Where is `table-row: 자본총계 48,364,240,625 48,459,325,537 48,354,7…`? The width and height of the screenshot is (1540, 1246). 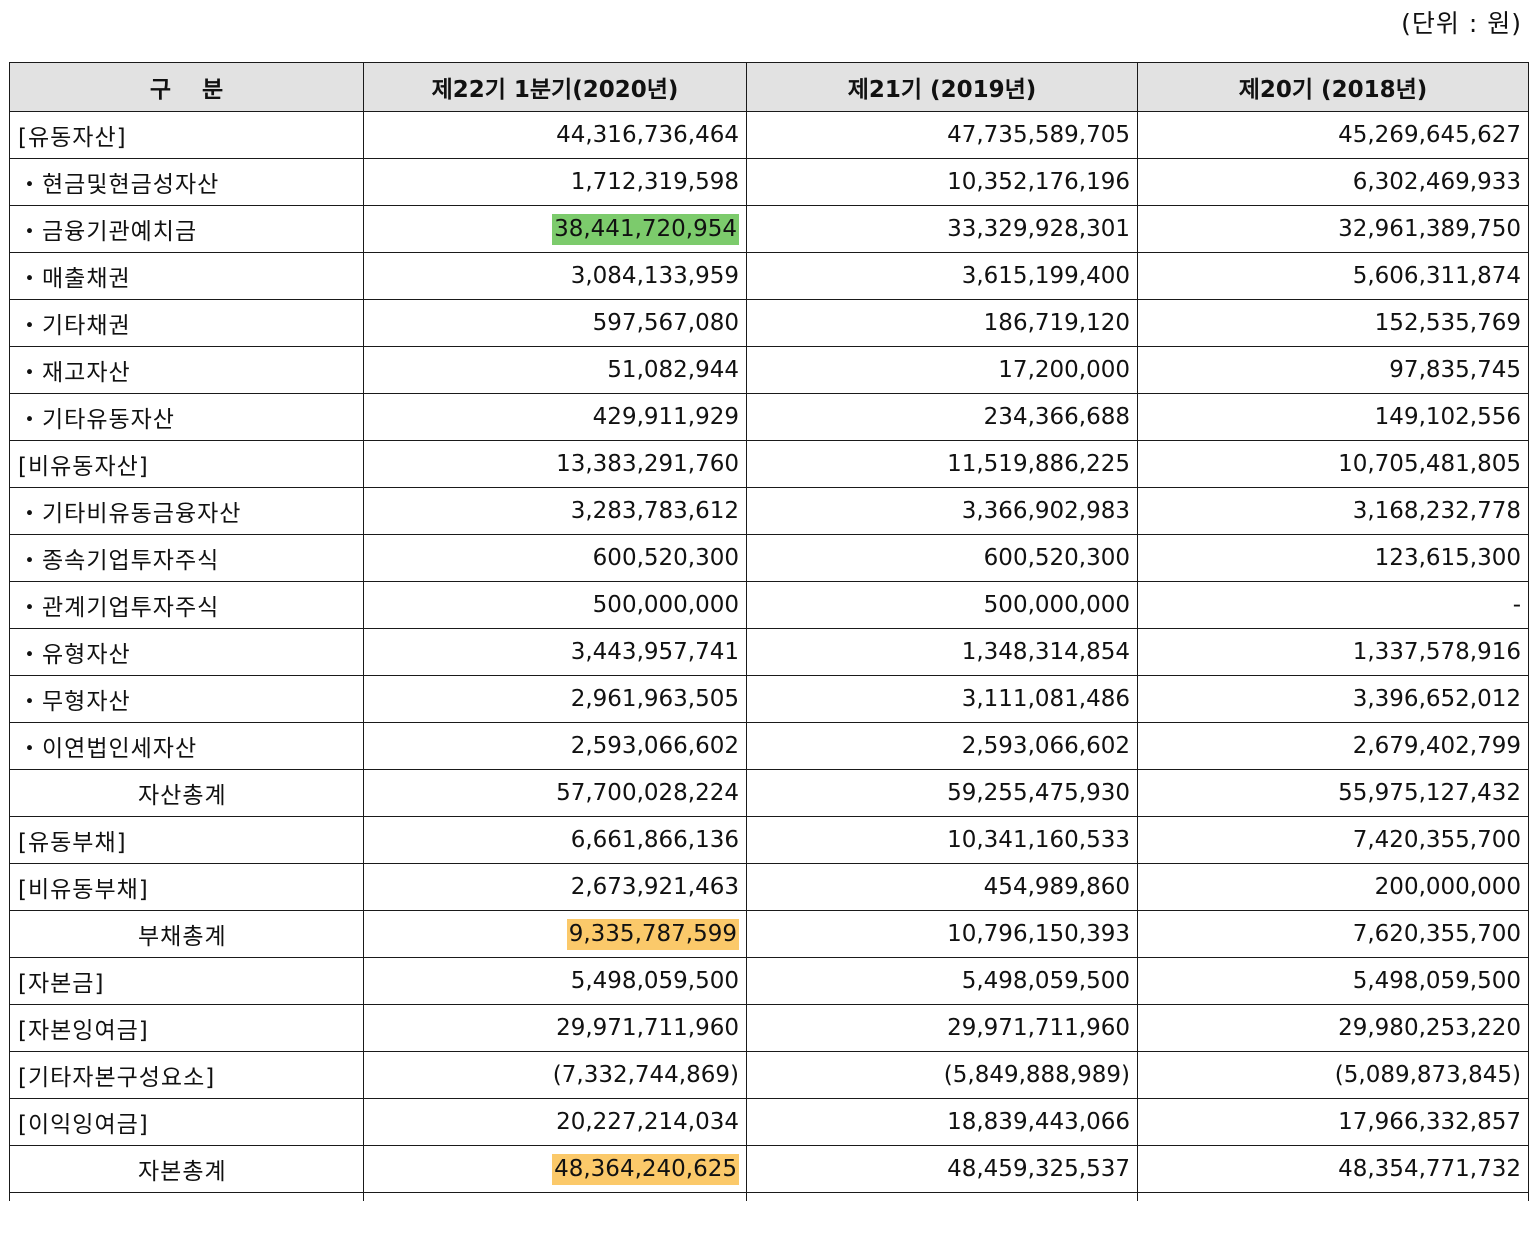 table-row: 자본총계 48,364,240,625 48,459,325,537 48,354,7… is located at coordinates (769, 1169).